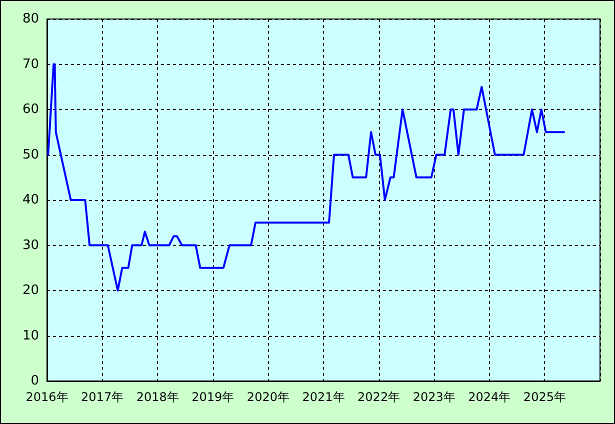 The image size is (615, 424). Describe the element at coordinates (30, 154) in the screenshot. I see `y-tick-label: 50` at that location.